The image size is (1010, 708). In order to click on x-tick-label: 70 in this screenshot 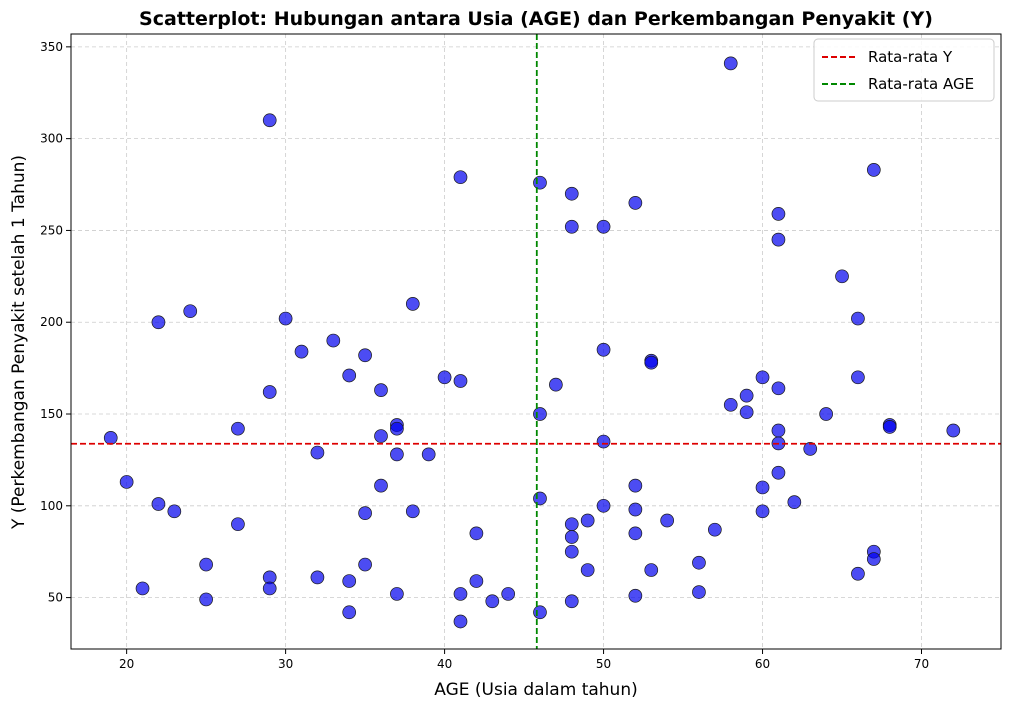, I will do `click(921, 664)`.